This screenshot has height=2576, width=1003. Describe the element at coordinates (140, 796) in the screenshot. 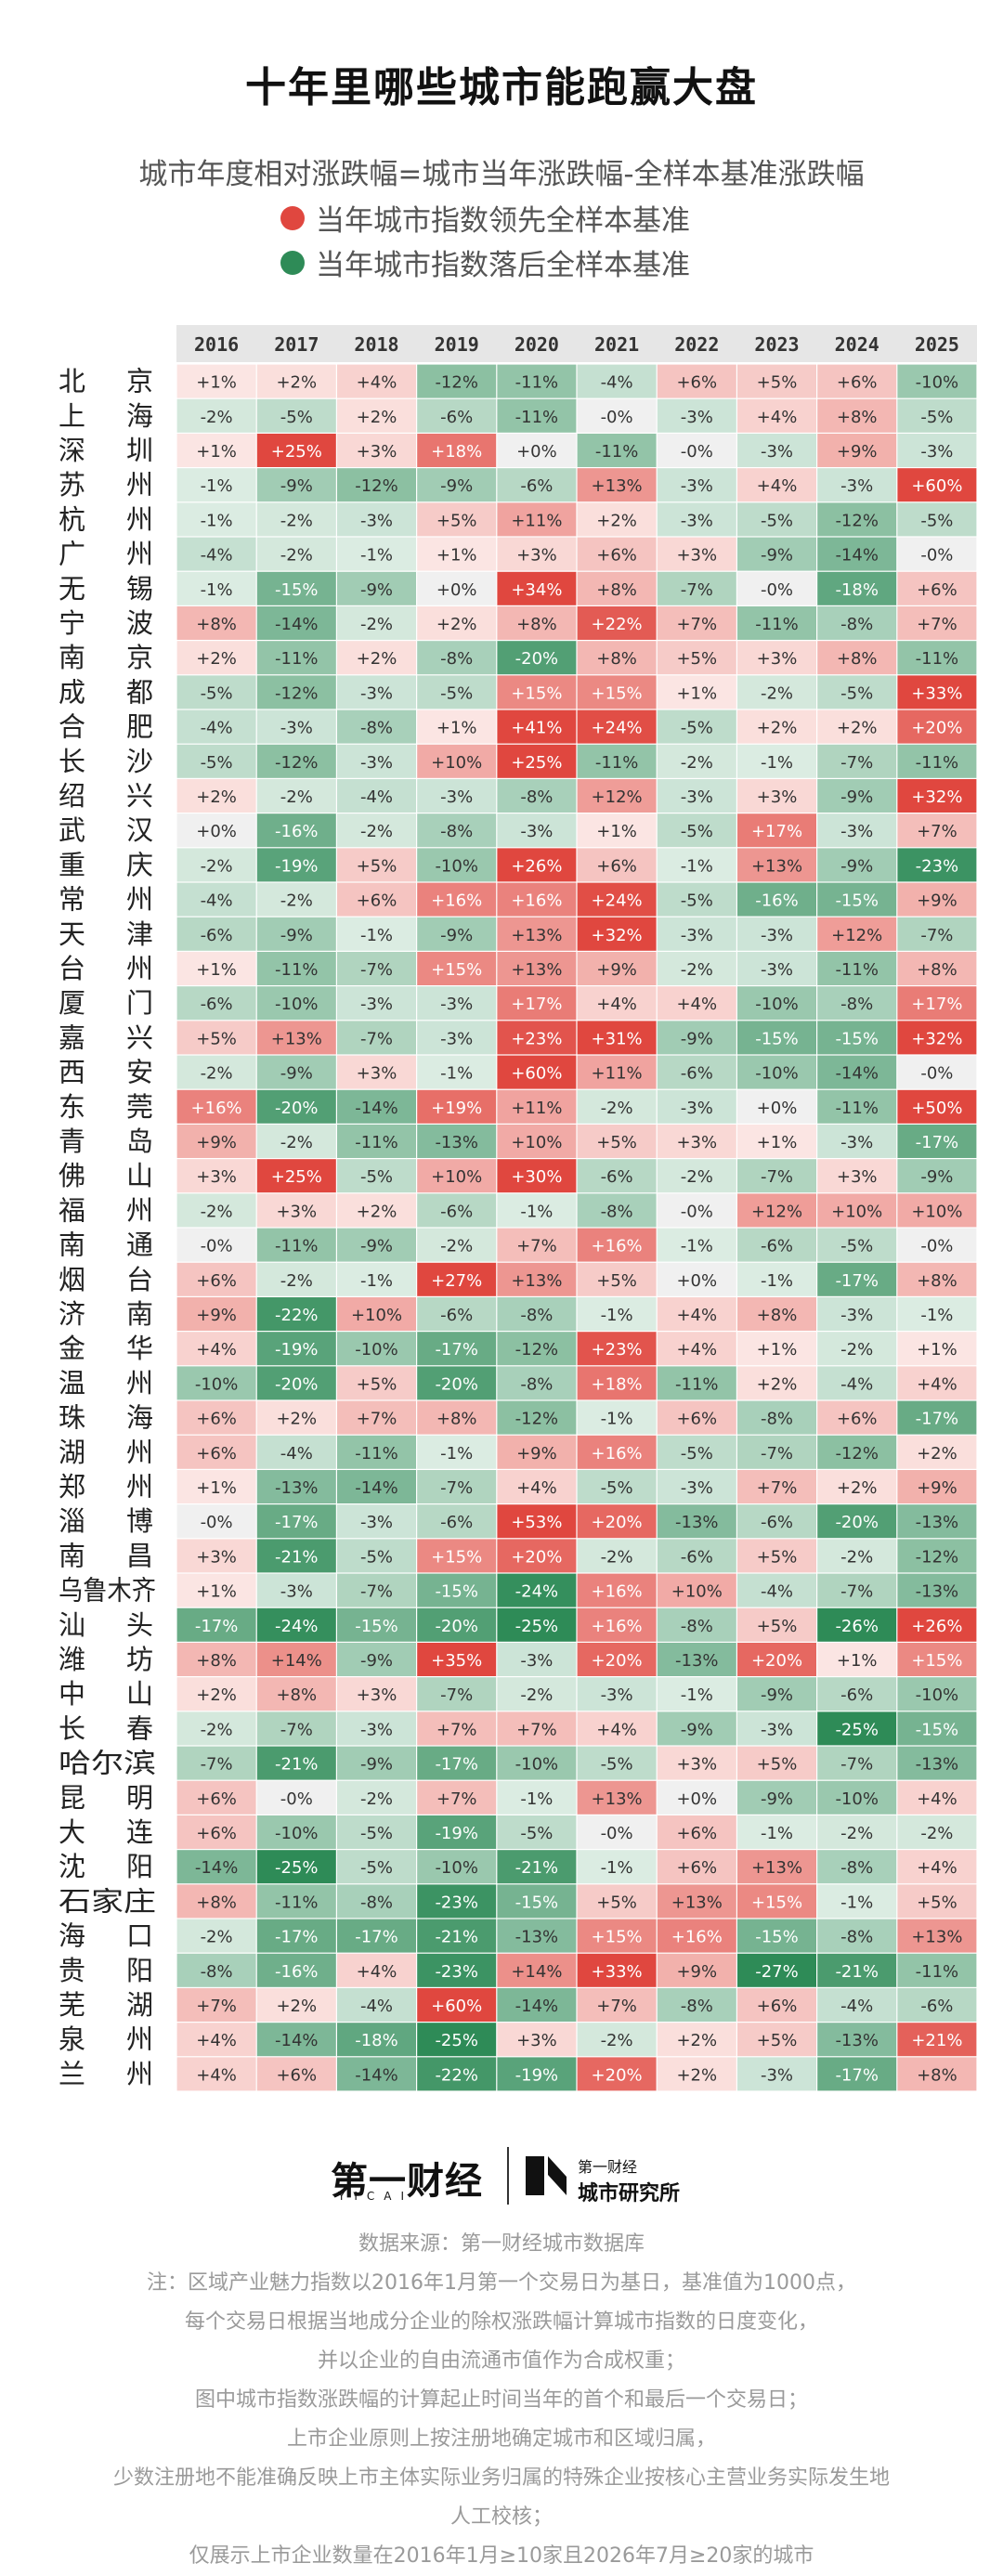

I see `city-label: 兴` at that location.